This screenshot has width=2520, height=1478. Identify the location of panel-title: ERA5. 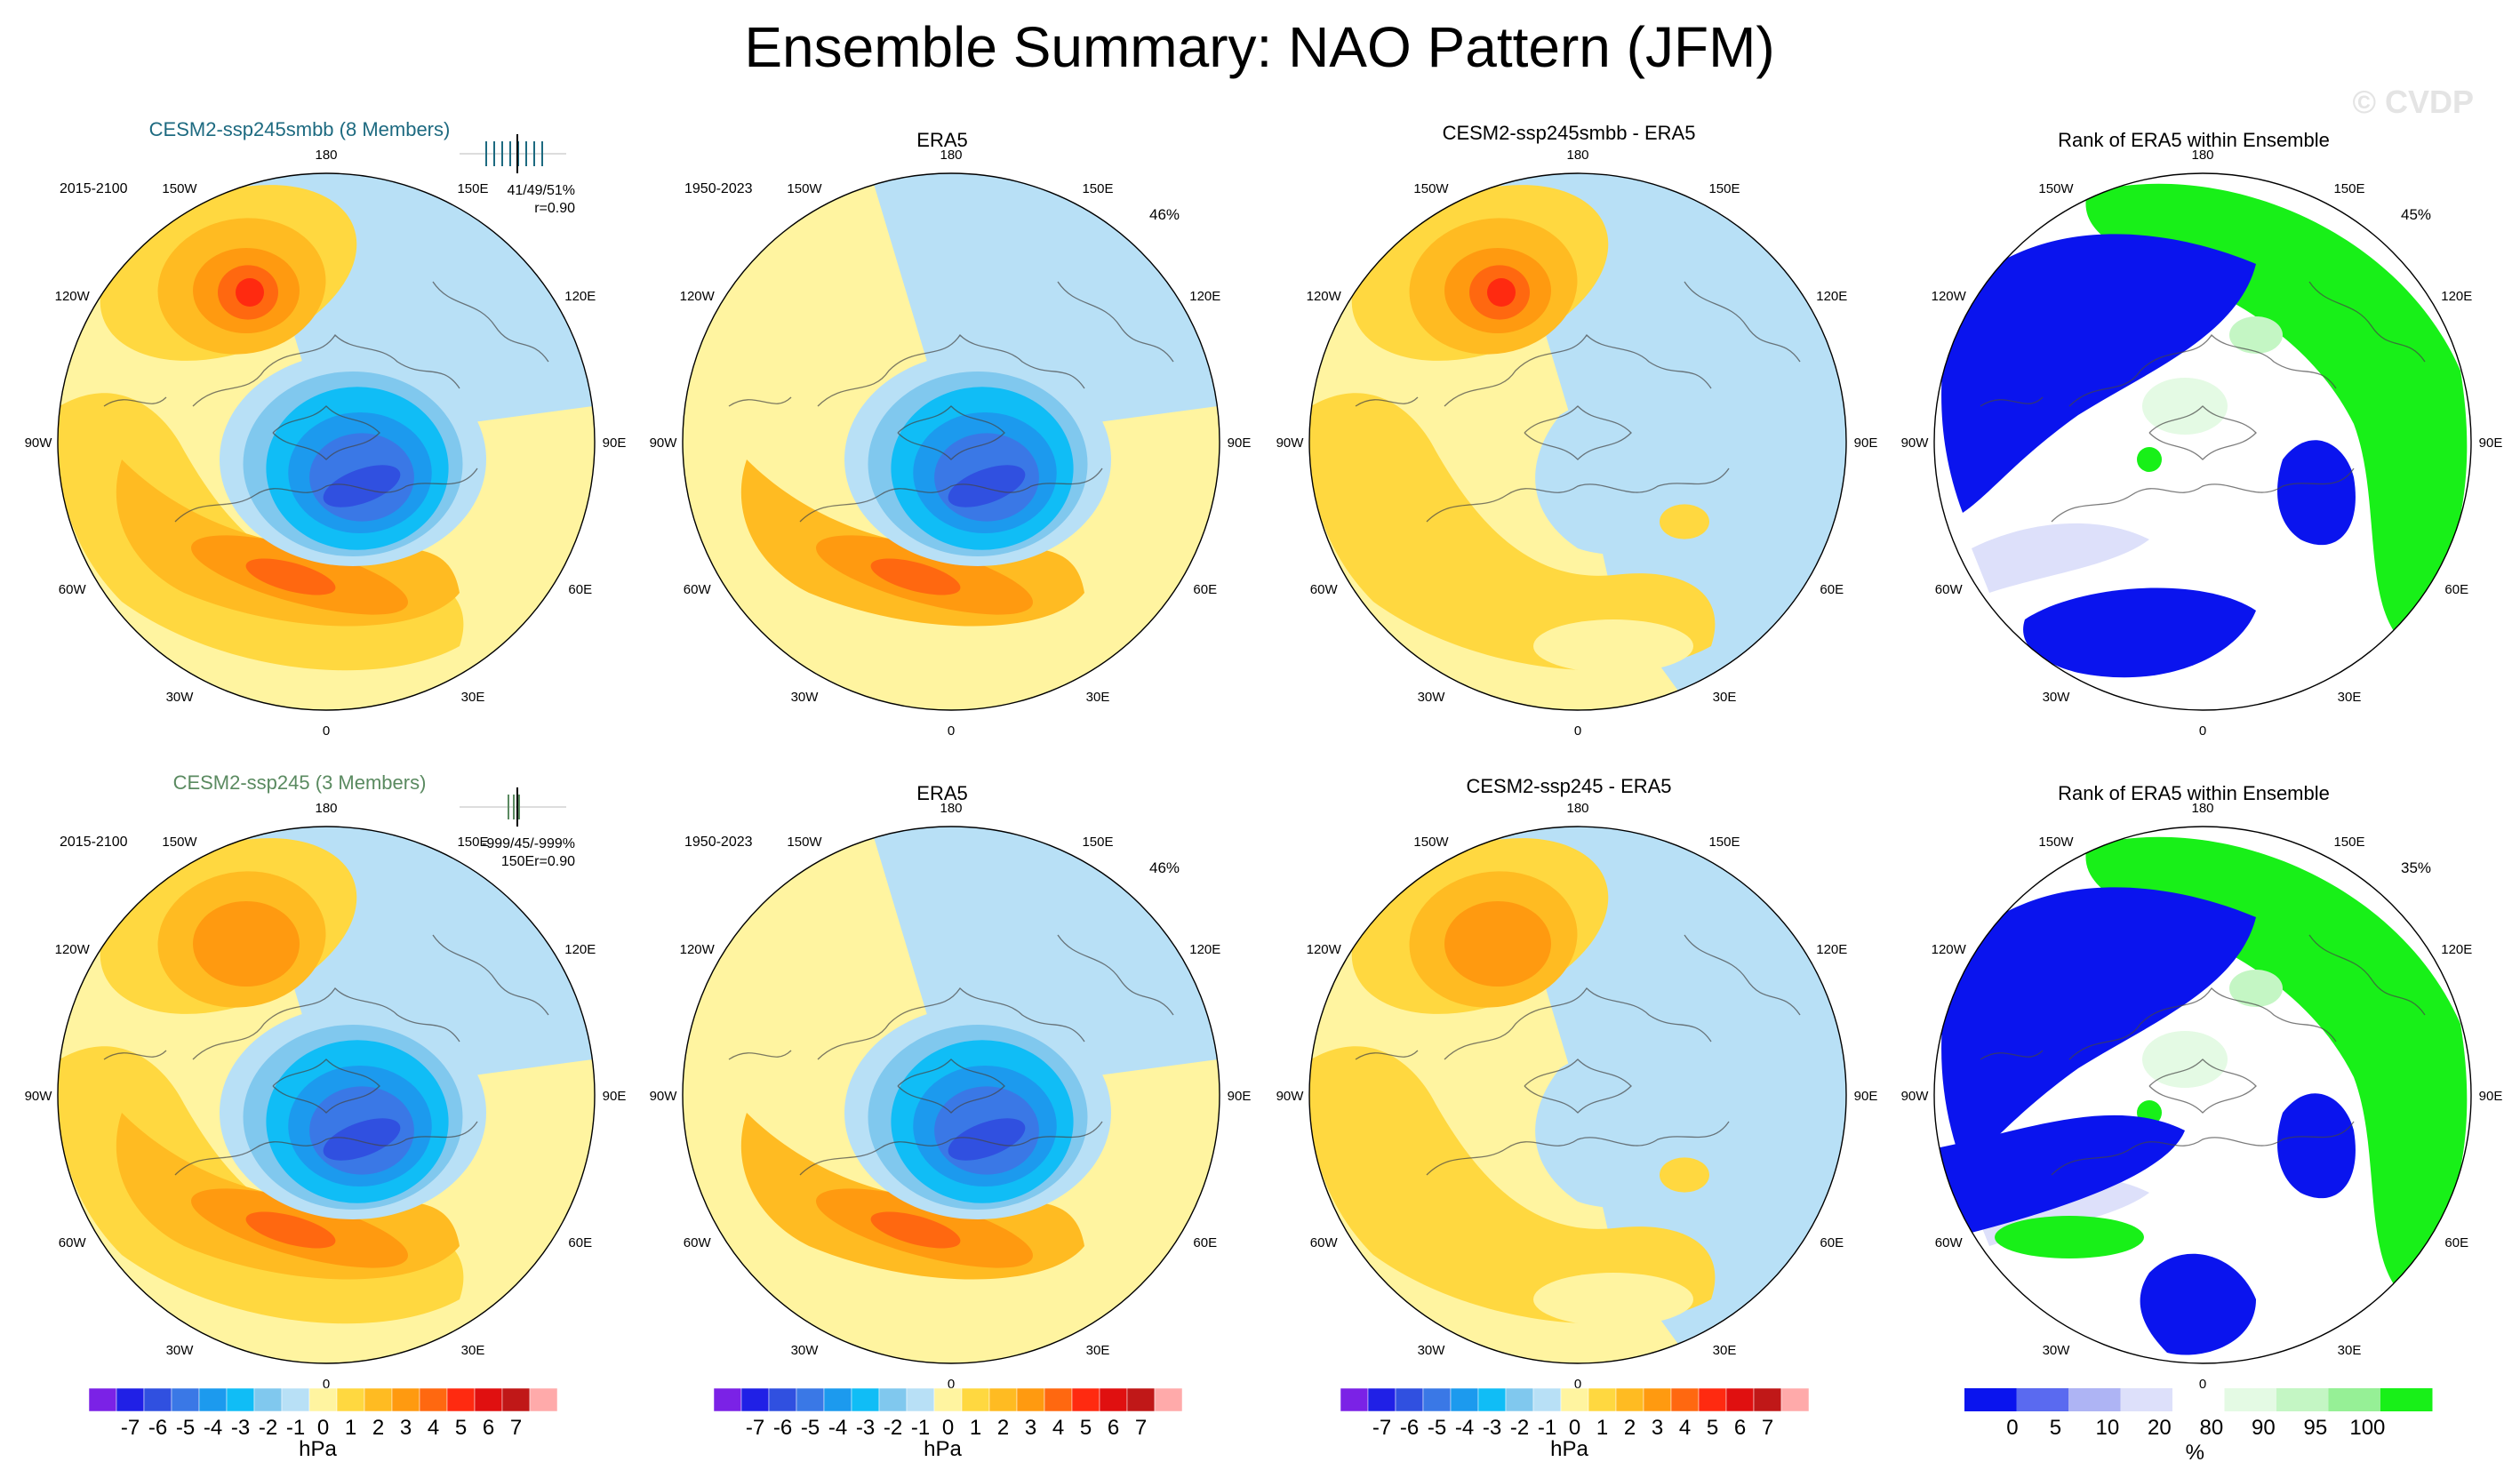
(941, 140).